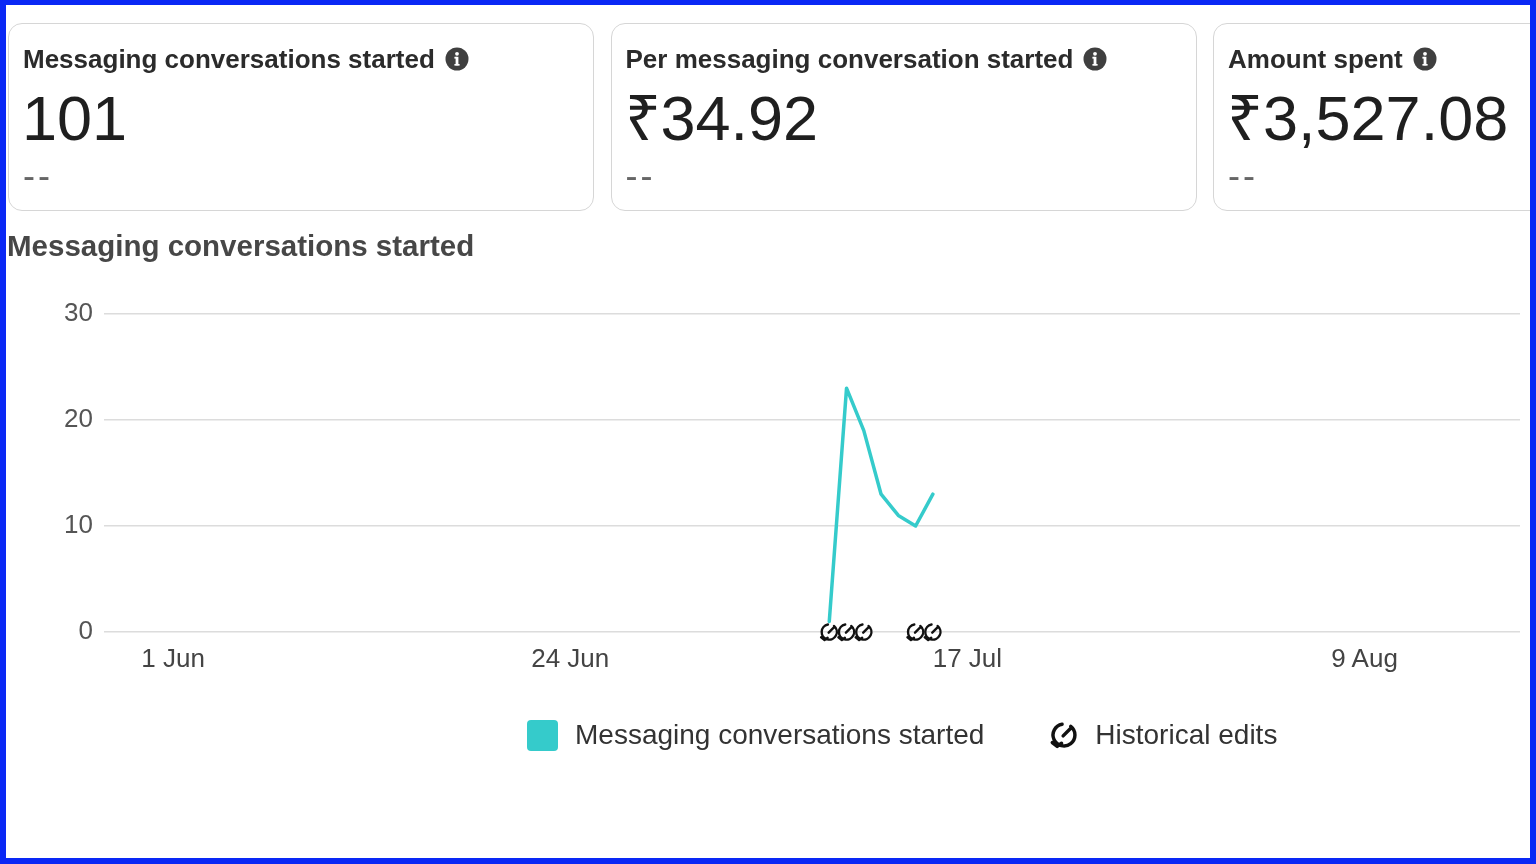 The height and width of the screenshot is (864, 1536). What do you see at coordinates (78, 524) in the screenshot?
I see `y-tick-label: 10` at bounding box center [78, 524].